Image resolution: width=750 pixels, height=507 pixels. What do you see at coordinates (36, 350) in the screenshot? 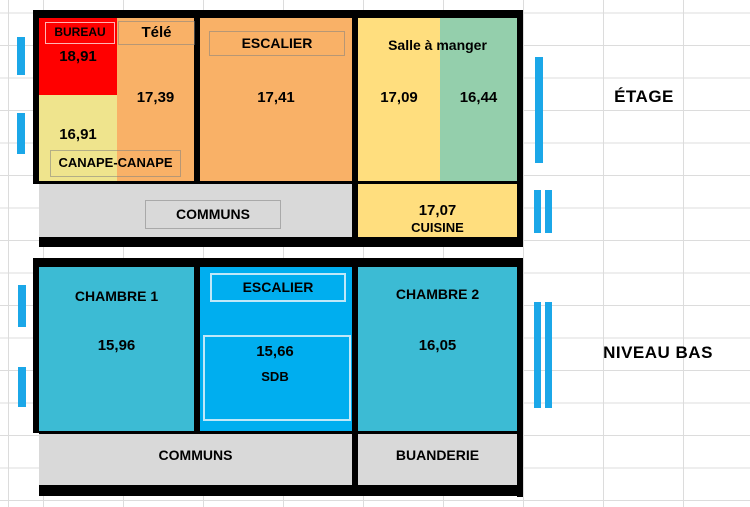
I see `bas-wall-left` at bounding box center [36, 350].